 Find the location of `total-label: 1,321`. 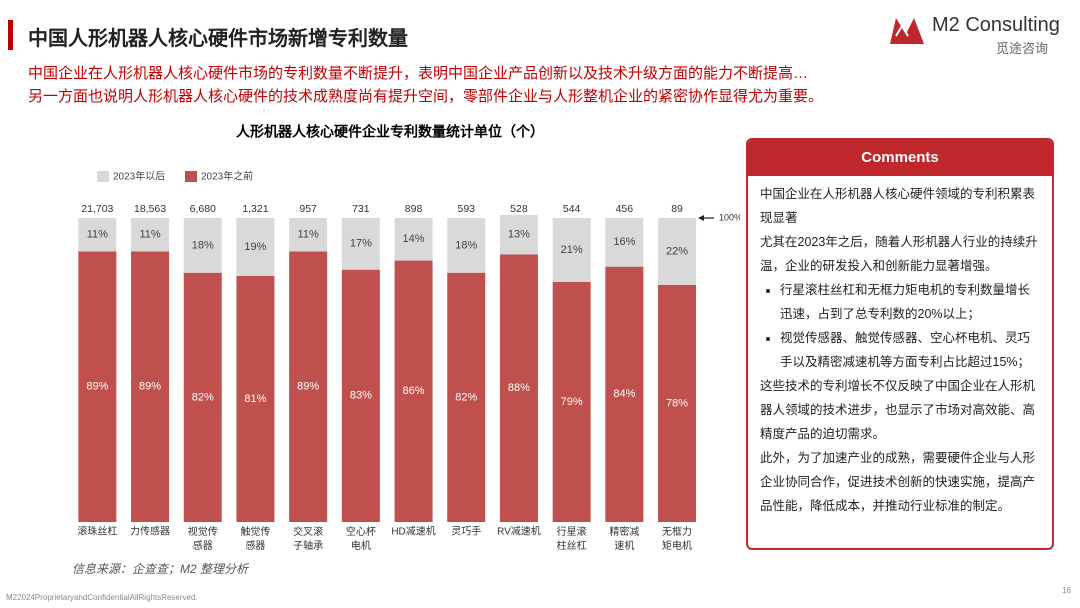

total-label: 1,321 is located at coordinates (255, 209).